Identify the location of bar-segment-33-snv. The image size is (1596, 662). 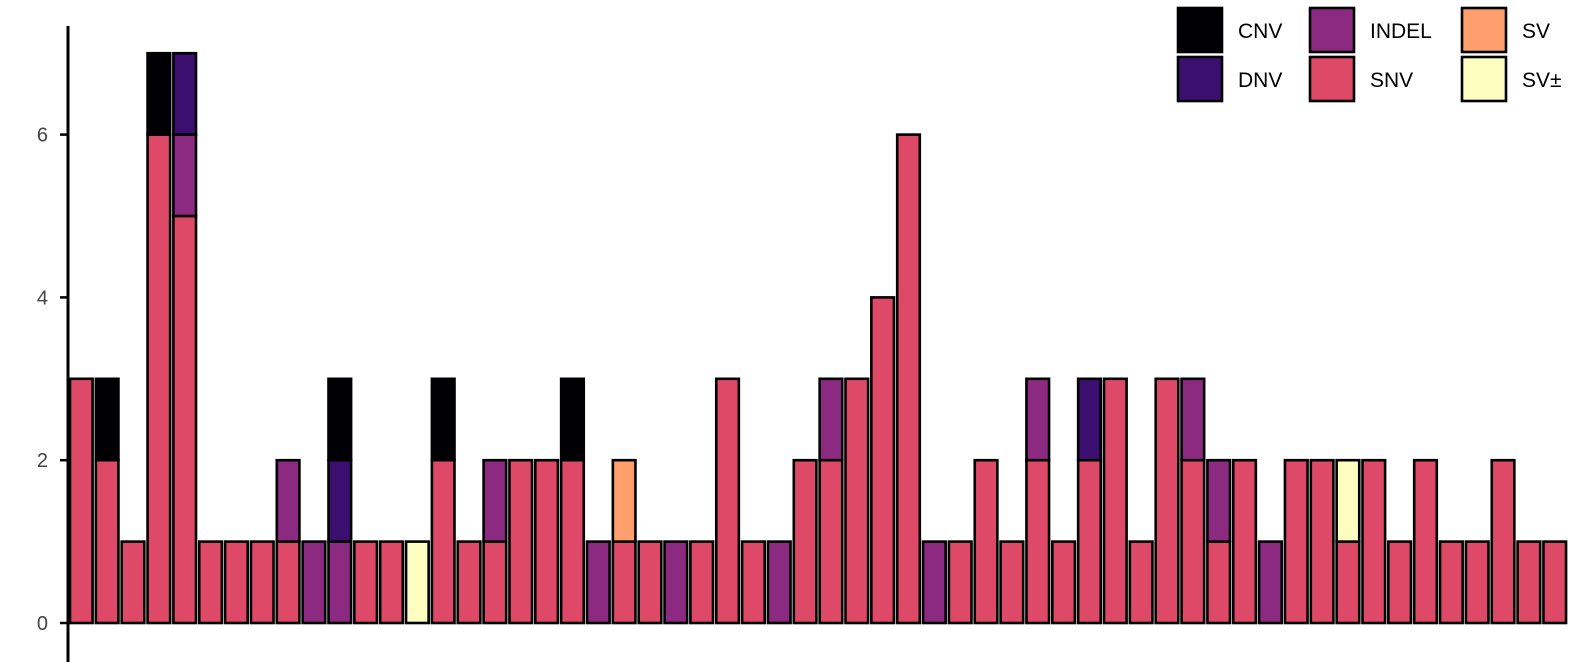
(908, 379).